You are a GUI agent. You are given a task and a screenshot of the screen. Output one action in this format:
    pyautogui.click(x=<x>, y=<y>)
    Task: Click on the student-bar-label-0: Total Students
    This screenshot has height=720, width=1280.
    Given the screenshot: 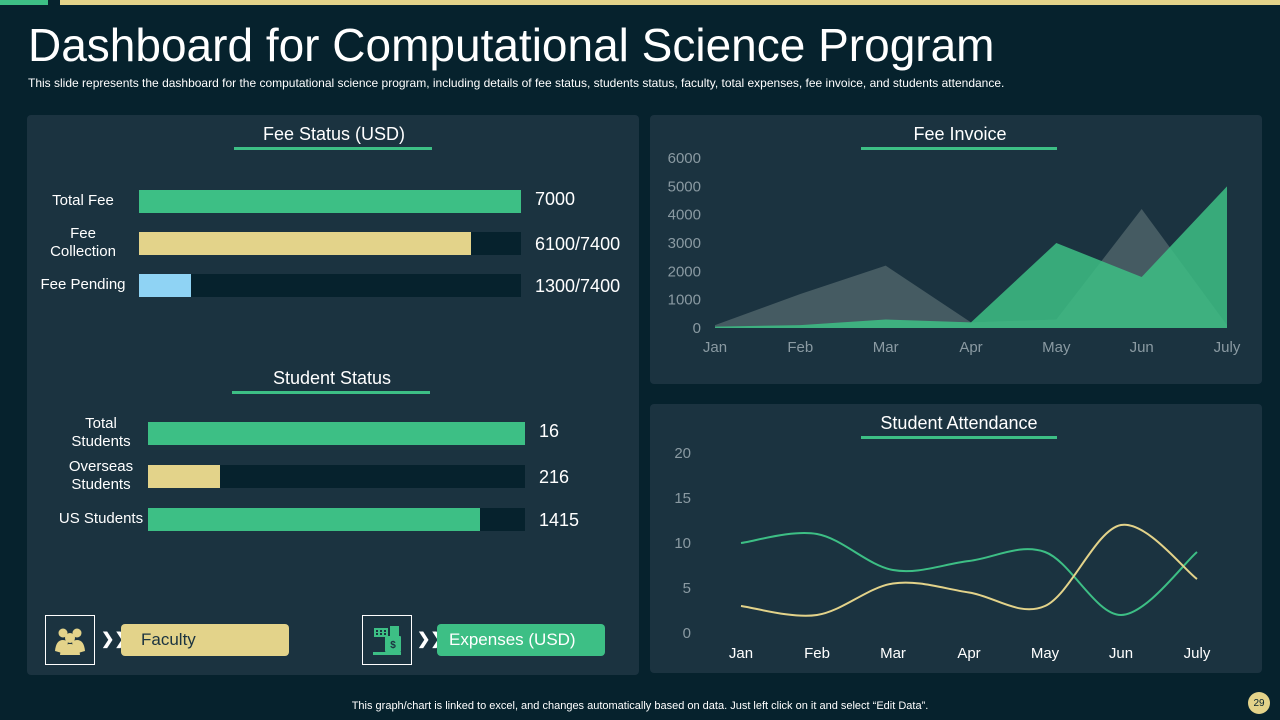 What is the action you would take?
    pyautogui.click(x=101, y=432)
    